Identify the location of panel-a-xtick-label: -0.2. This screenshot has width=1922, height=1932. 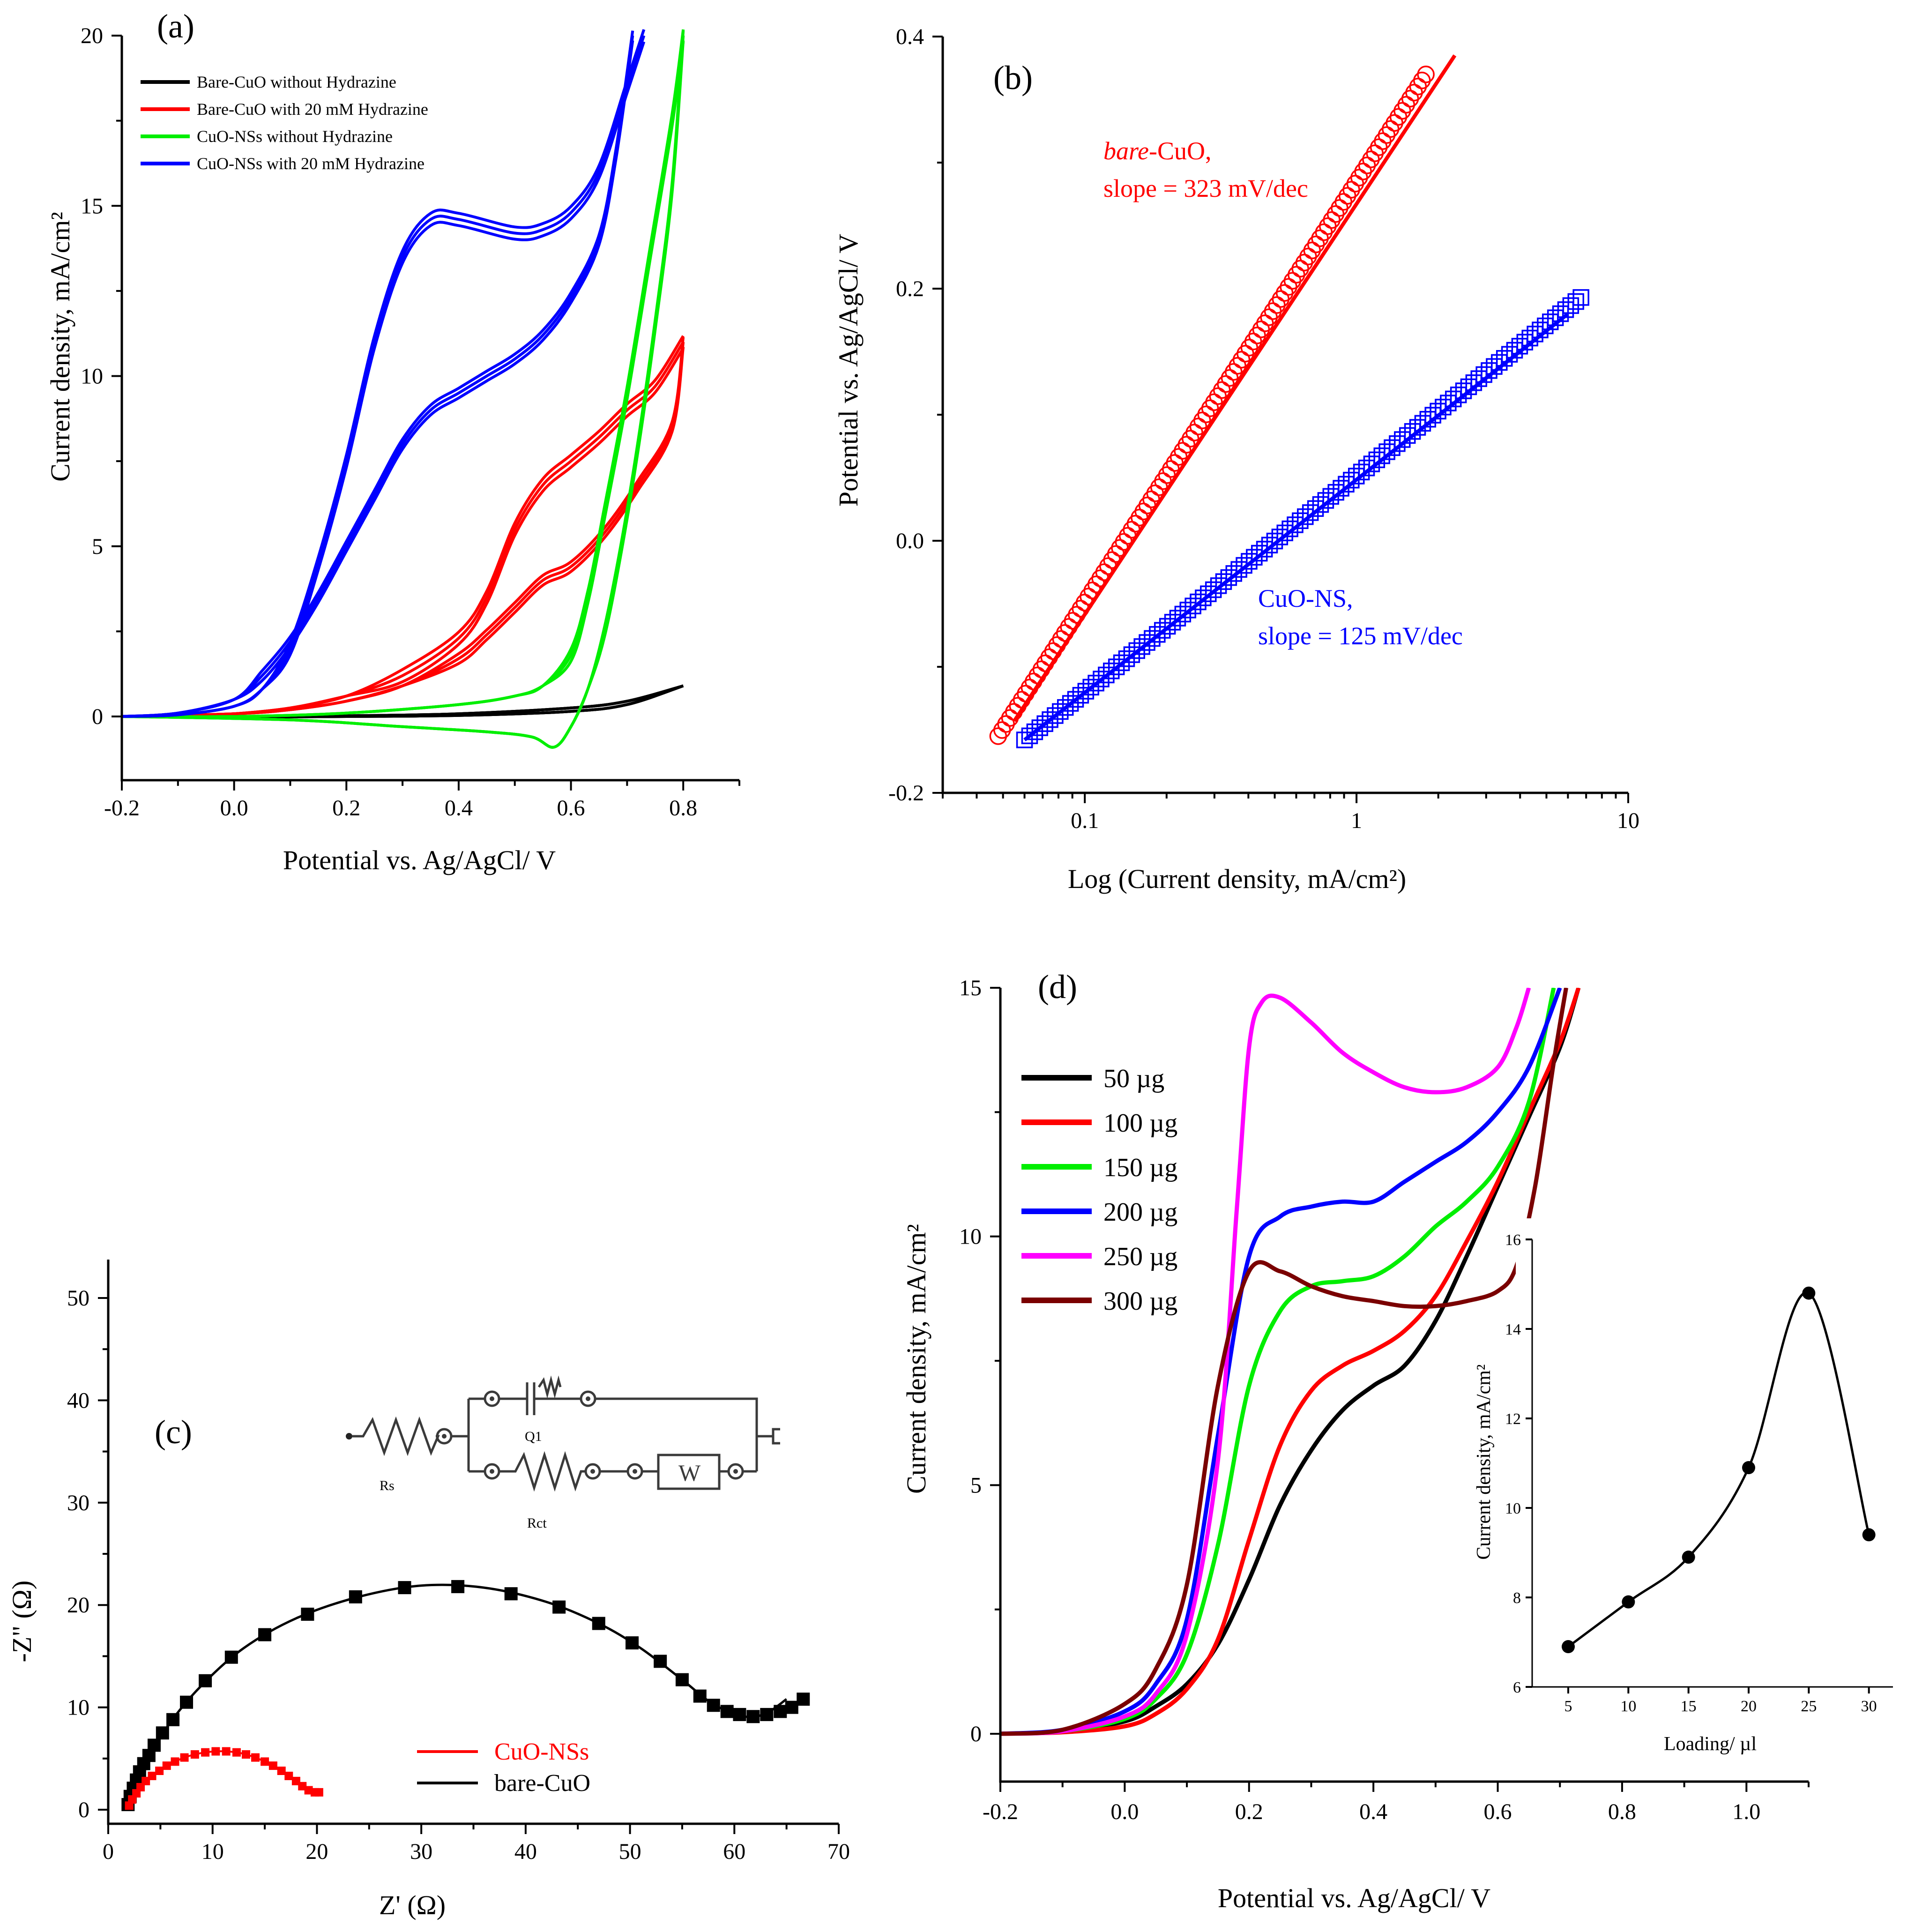
(122, 808).